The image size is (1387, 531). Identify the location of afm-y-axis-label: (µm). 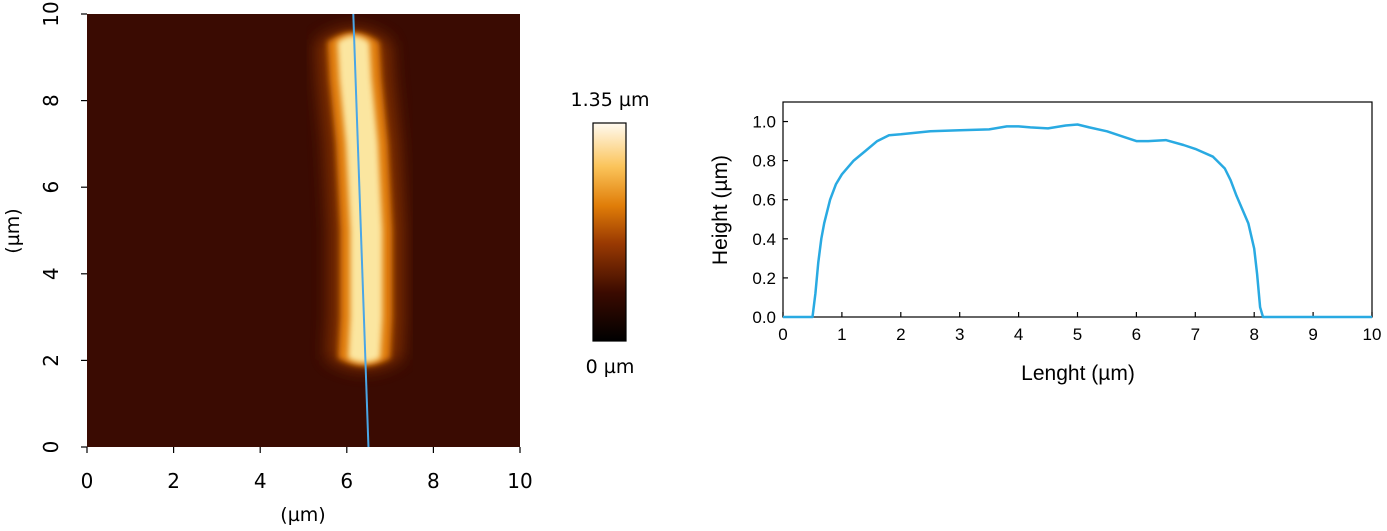
(13, 230).